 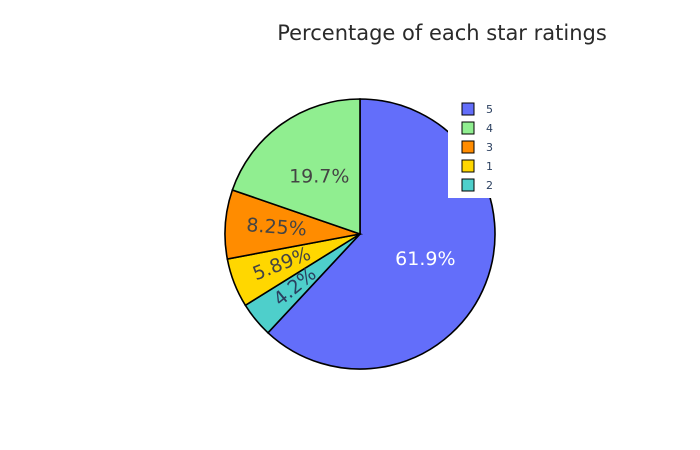 I want to click on chart-title: Percentage of each star ratings, so click(x=442, y=33).